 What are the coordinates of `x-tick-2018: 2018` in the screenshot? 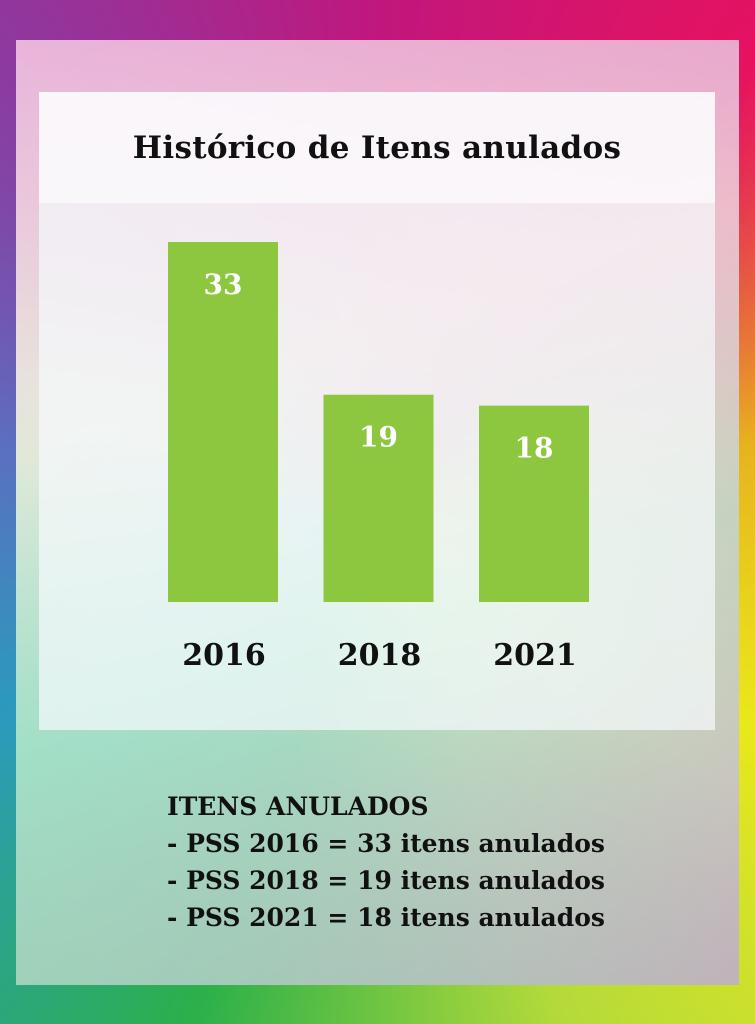 It's located at (380, 655).